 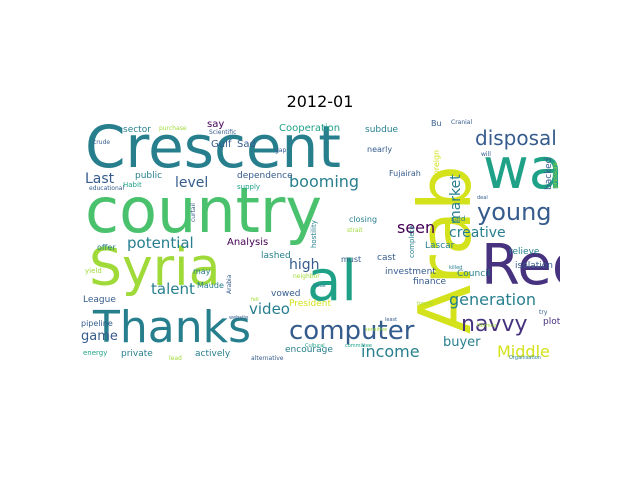 I want to click on word-fell: fell, so click(x=255, y=300).